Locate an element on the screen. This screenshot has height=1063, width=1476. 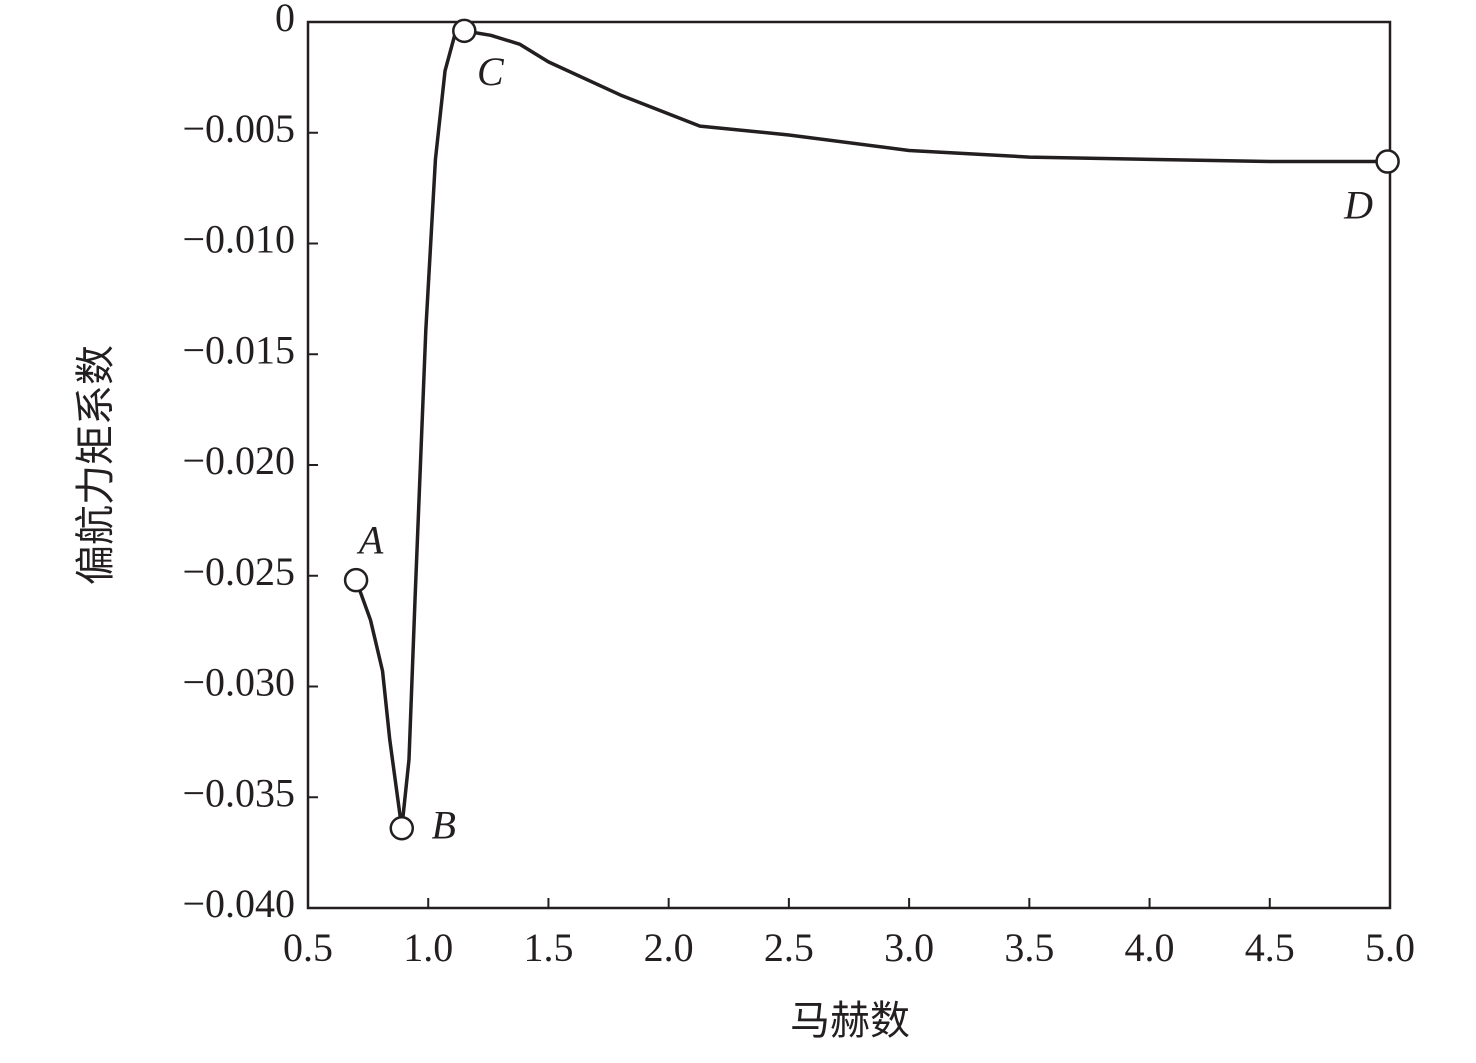
x-tick-label: 0.5 is located at coordinates (308, 947).